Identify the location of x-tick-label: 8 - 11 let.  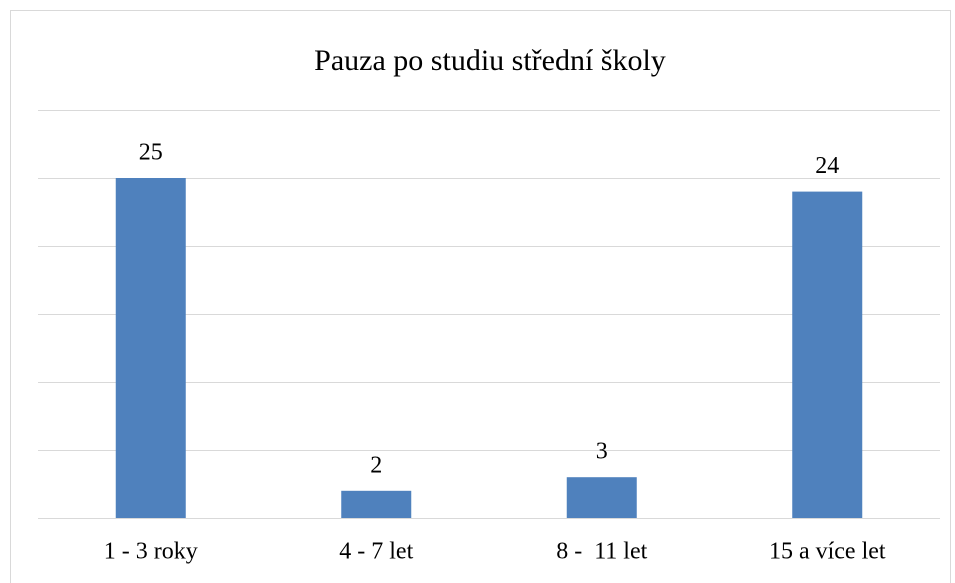
(601, 552).